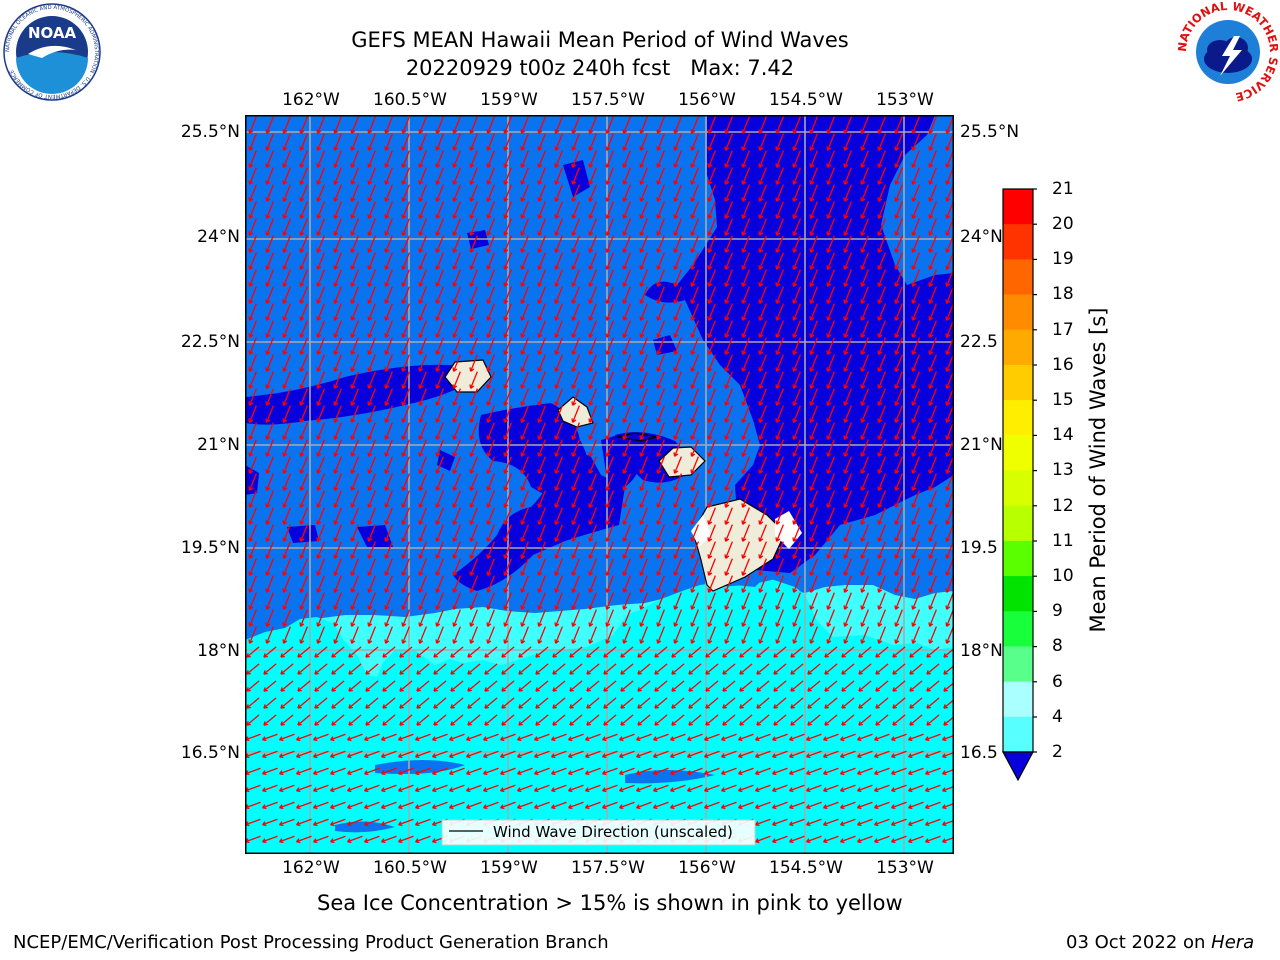 The width and height of the screenshot is (1280, 960). I want to click on colorbar-tick: 15, so click(1063, 400).